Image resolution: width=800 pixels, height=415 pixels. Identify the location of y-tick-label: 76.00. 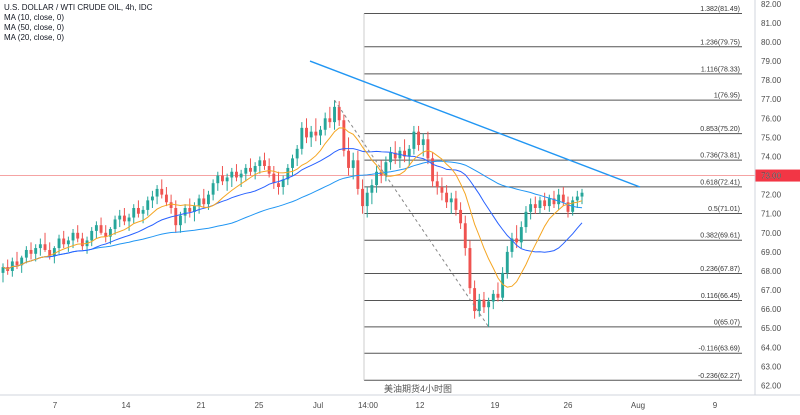
(771, 118).